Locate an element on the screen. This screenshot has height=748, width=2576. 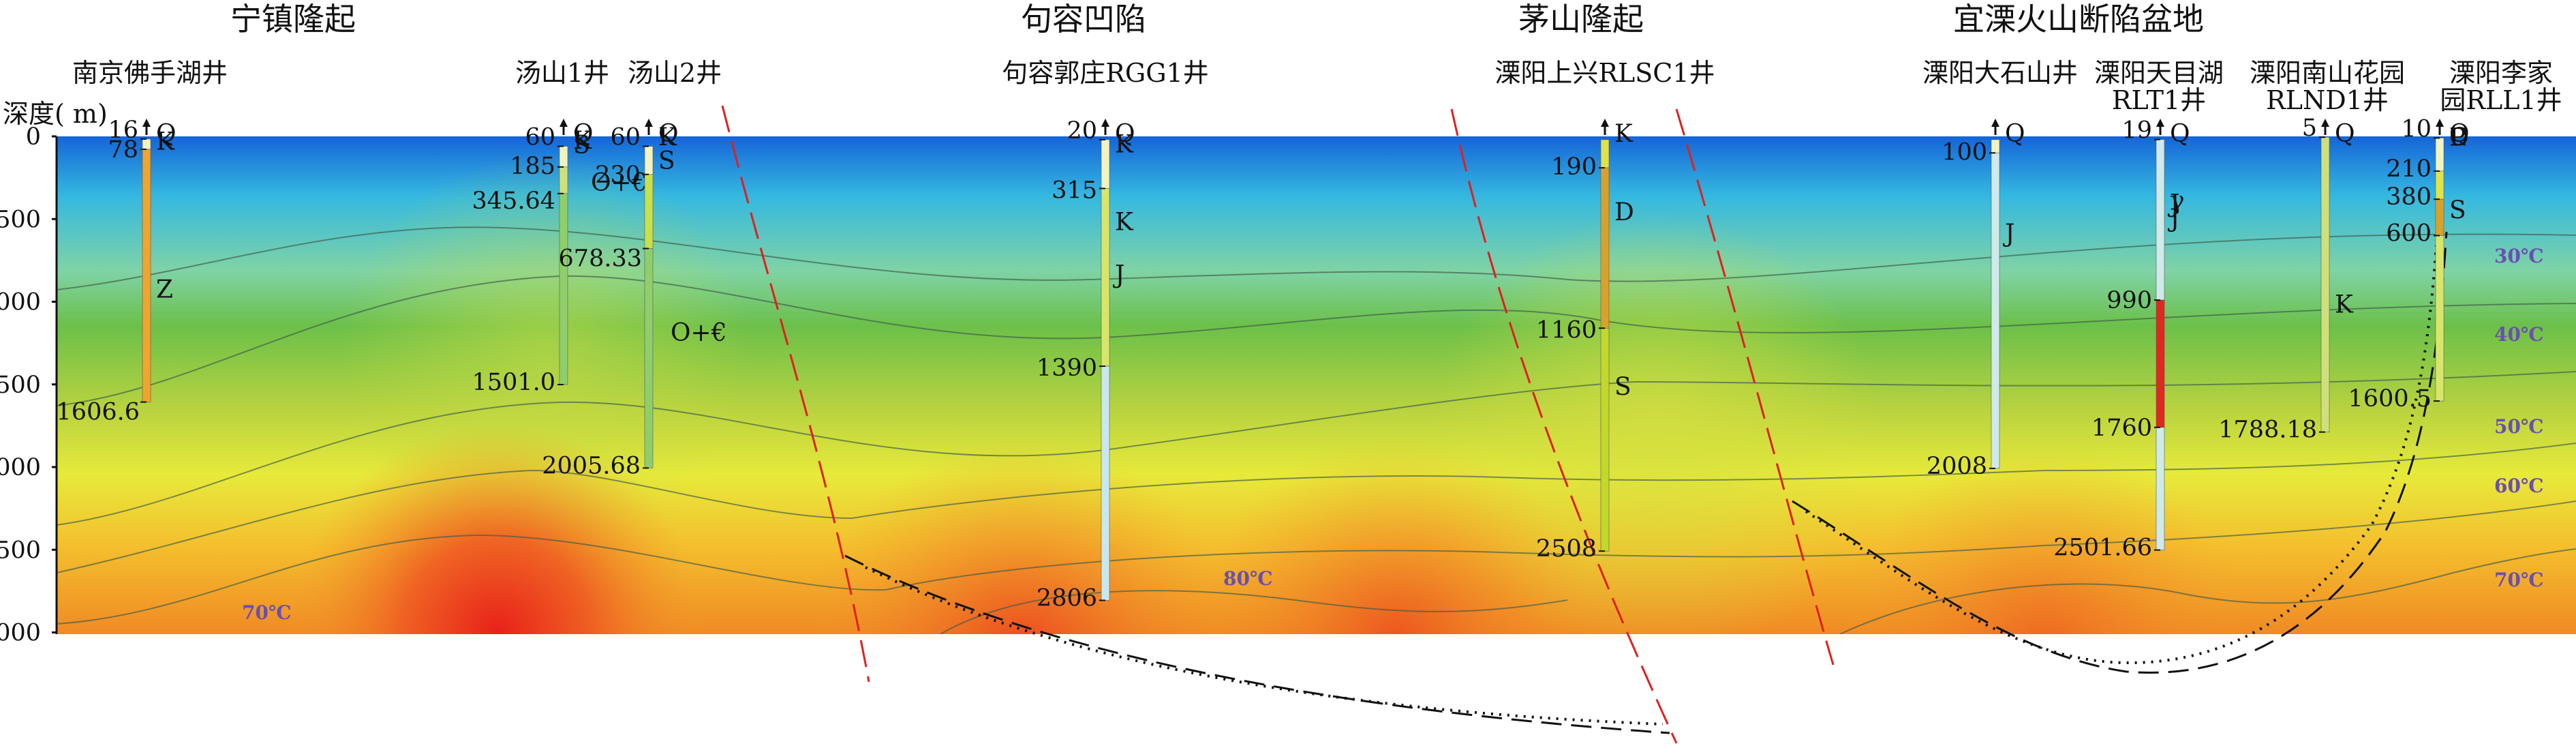
stratum-label: C is located at coordinates (2458, 138).